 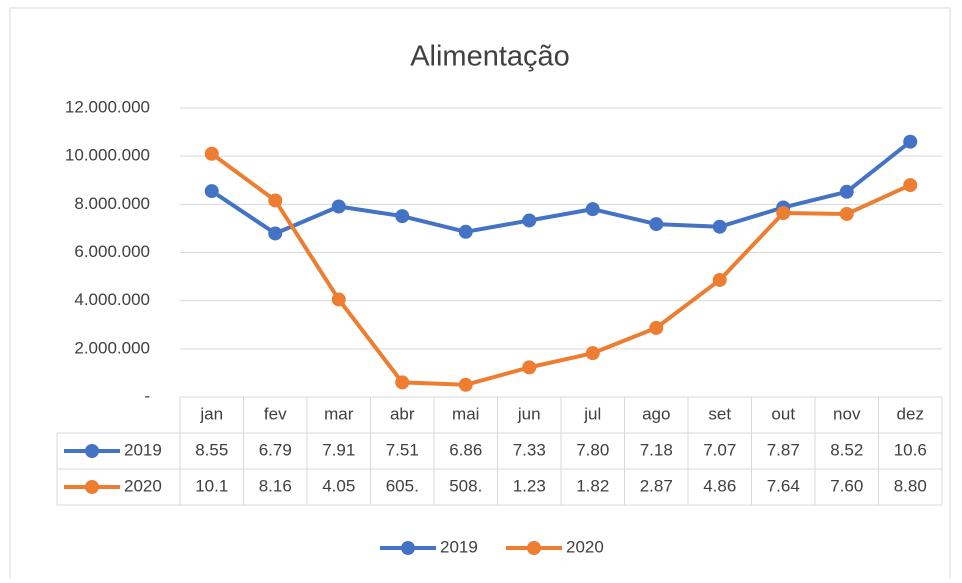 What do you see at coordinates (656, 485) in the screenshot?
I see `table-cell: 2.87` at bounding box center [656, 485].